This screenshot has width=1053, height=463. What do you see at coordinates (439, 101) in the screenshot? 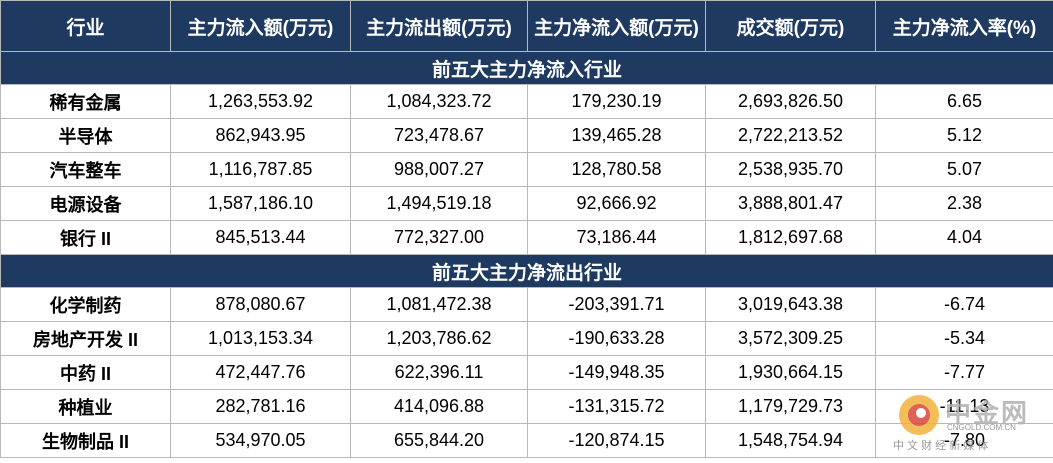
I see `value-cell: 1,084,323.72` at bounding box center [439, 101].